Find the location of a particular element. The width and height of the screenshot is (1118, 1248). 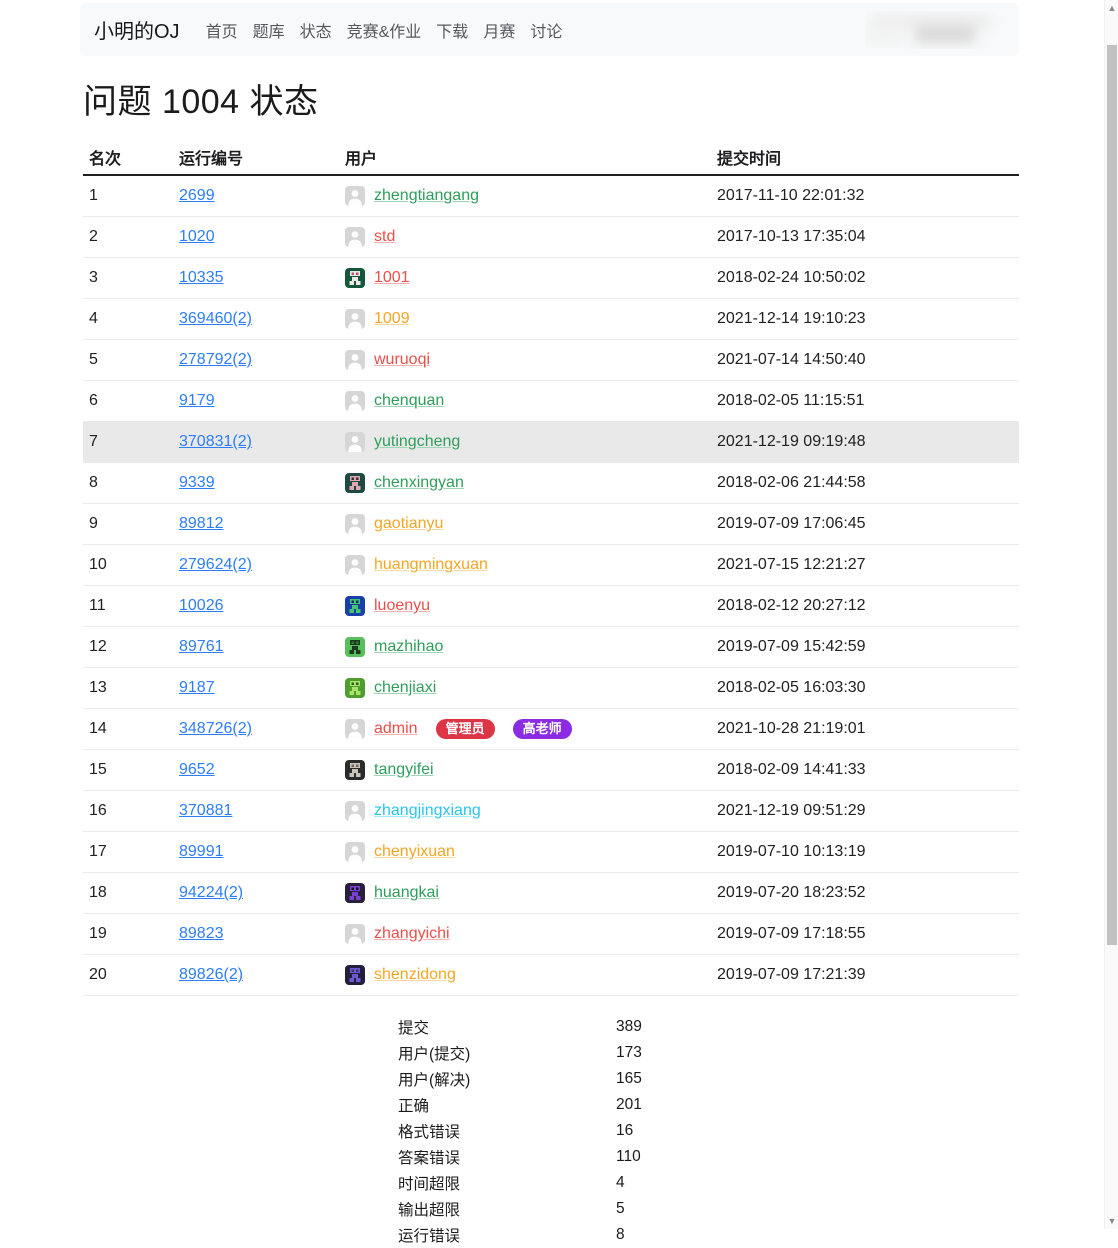

scroll-up-icon: ▲ is located at coordinates (1112, 8).